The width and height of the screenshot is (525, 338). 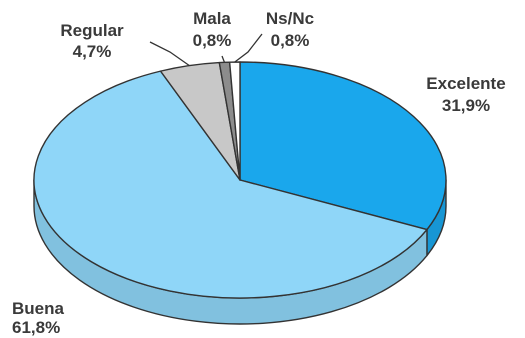 What do you see at coordinates (290, 40) in the screenshot?
I see `slice-value-nsnc: 0,8%` at bounding box center [290, 40].